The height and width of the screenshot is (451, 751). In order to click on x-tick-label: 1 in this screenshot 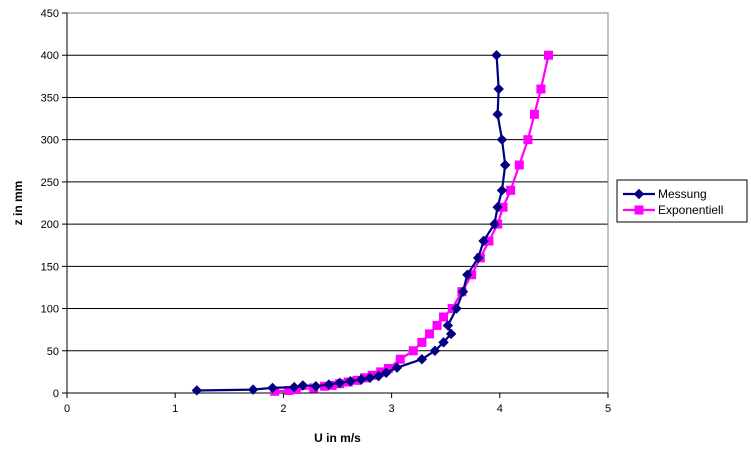, I will do `click(175, 409)`.